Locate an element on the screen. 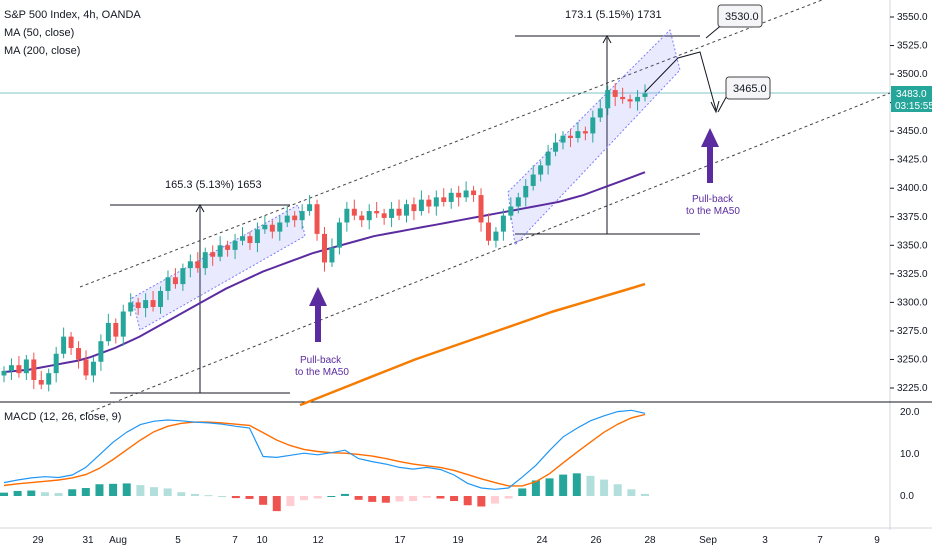 This screenshot has height=550, width=932. ma50-legend: MA (50, close) is located at coordinates (39, 33).